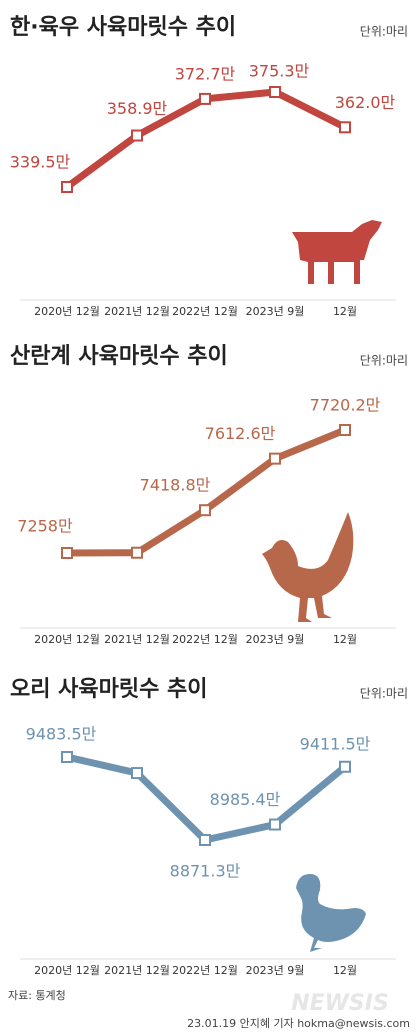  I want to click on value-label: 9483.5만, so click(61, 734).